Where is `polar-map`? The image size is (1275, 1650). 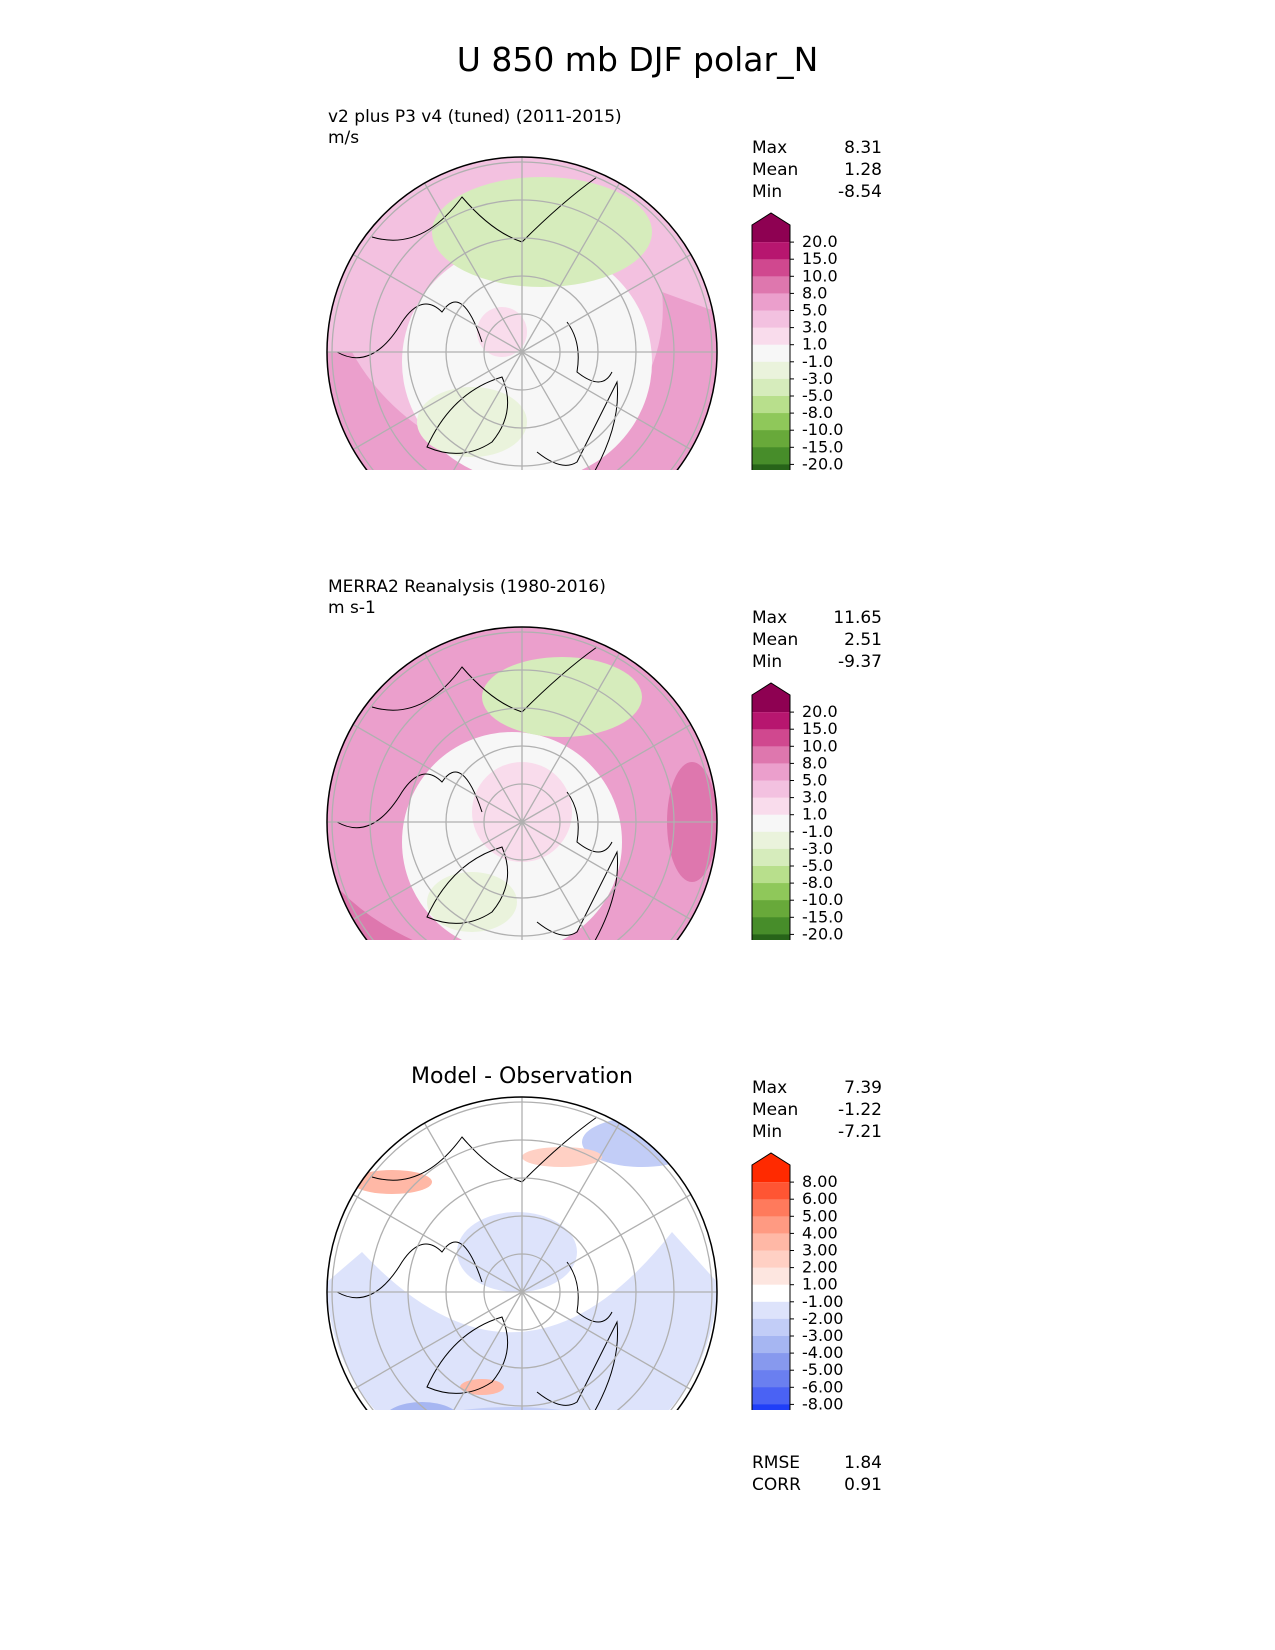 polar-map is located at coordinates (522, 1253).